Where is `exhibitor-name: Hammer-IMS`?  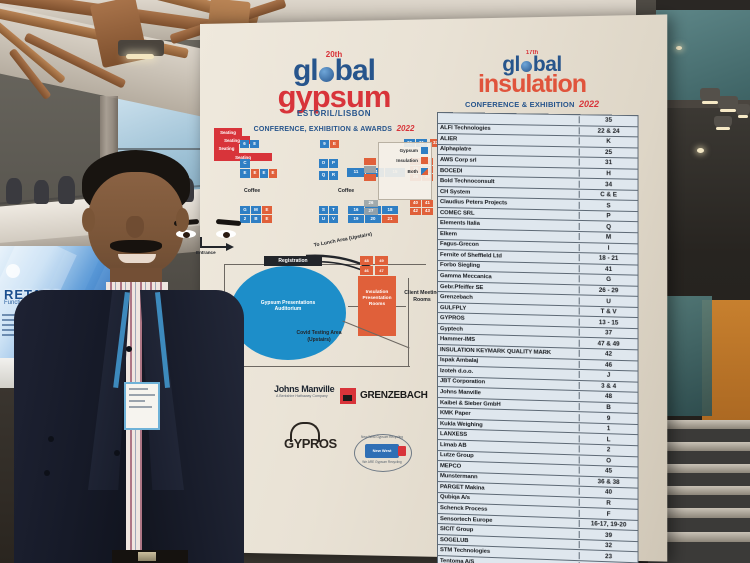
exhibitor-name: Hammer-IMS is located at coordinates (457, 340).